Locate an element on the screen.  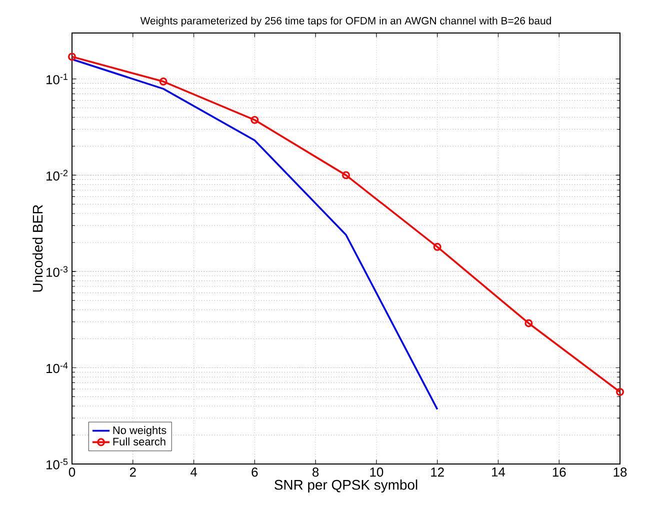
x-tick-label: 6 is located at coordinates (255, 472).